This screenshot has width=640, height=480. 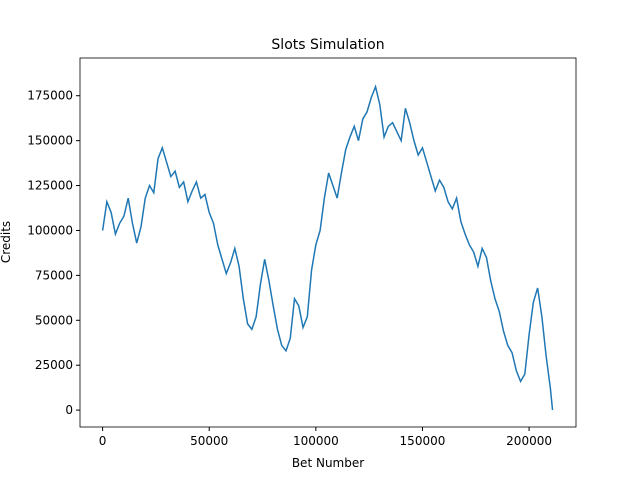 What do you see at coordinates (6, 242) in the screenshot?
I see `y-axis-label: Credits` at bounding box center [6, 242].